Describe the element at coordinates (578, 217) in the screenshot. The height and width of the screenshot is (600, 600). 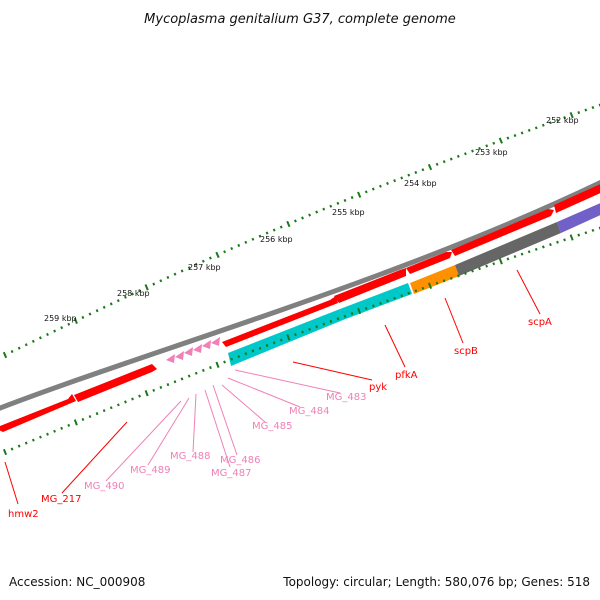
I see `gene-arrow-purple` at that location.